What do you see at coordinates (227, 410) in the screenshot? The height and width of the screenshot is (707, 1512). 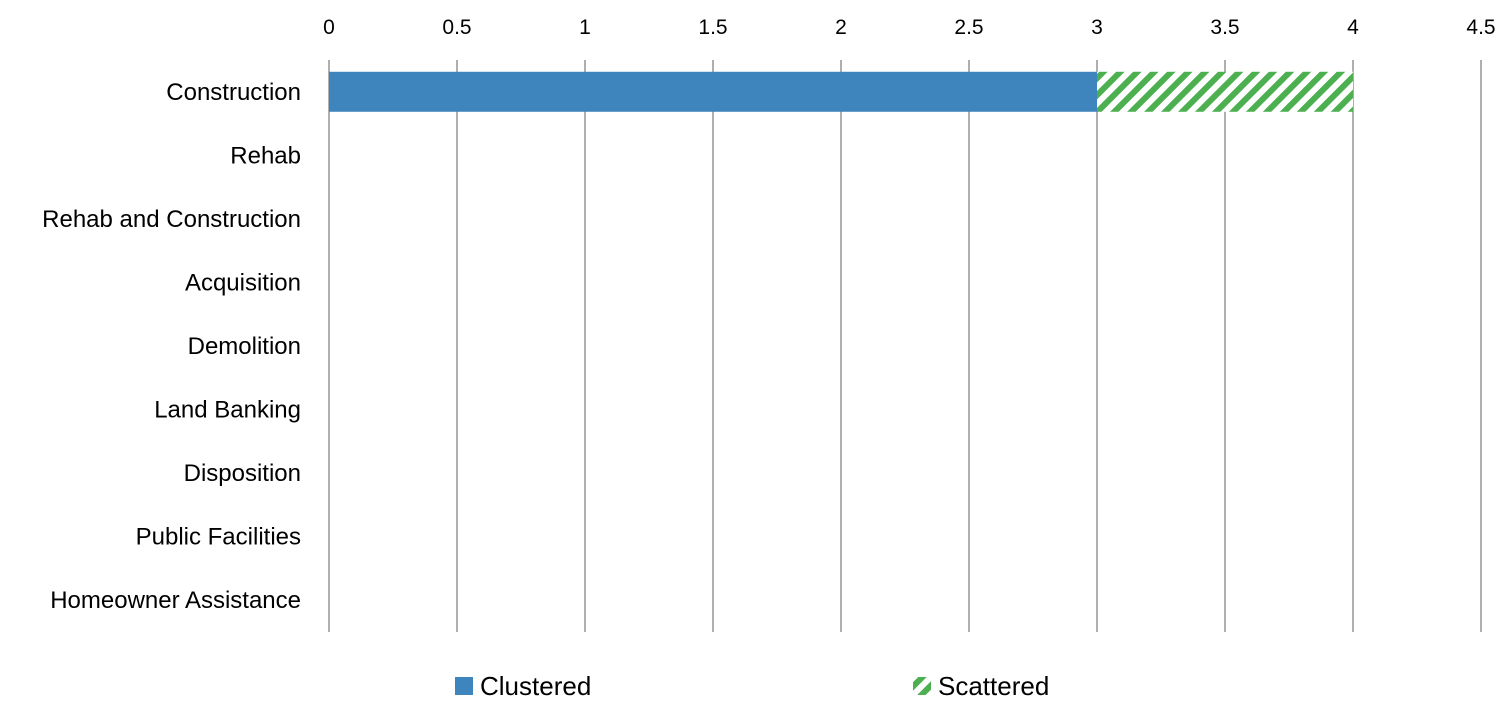 I see `category-label: Land Banking` at bounding box center [227, 410].